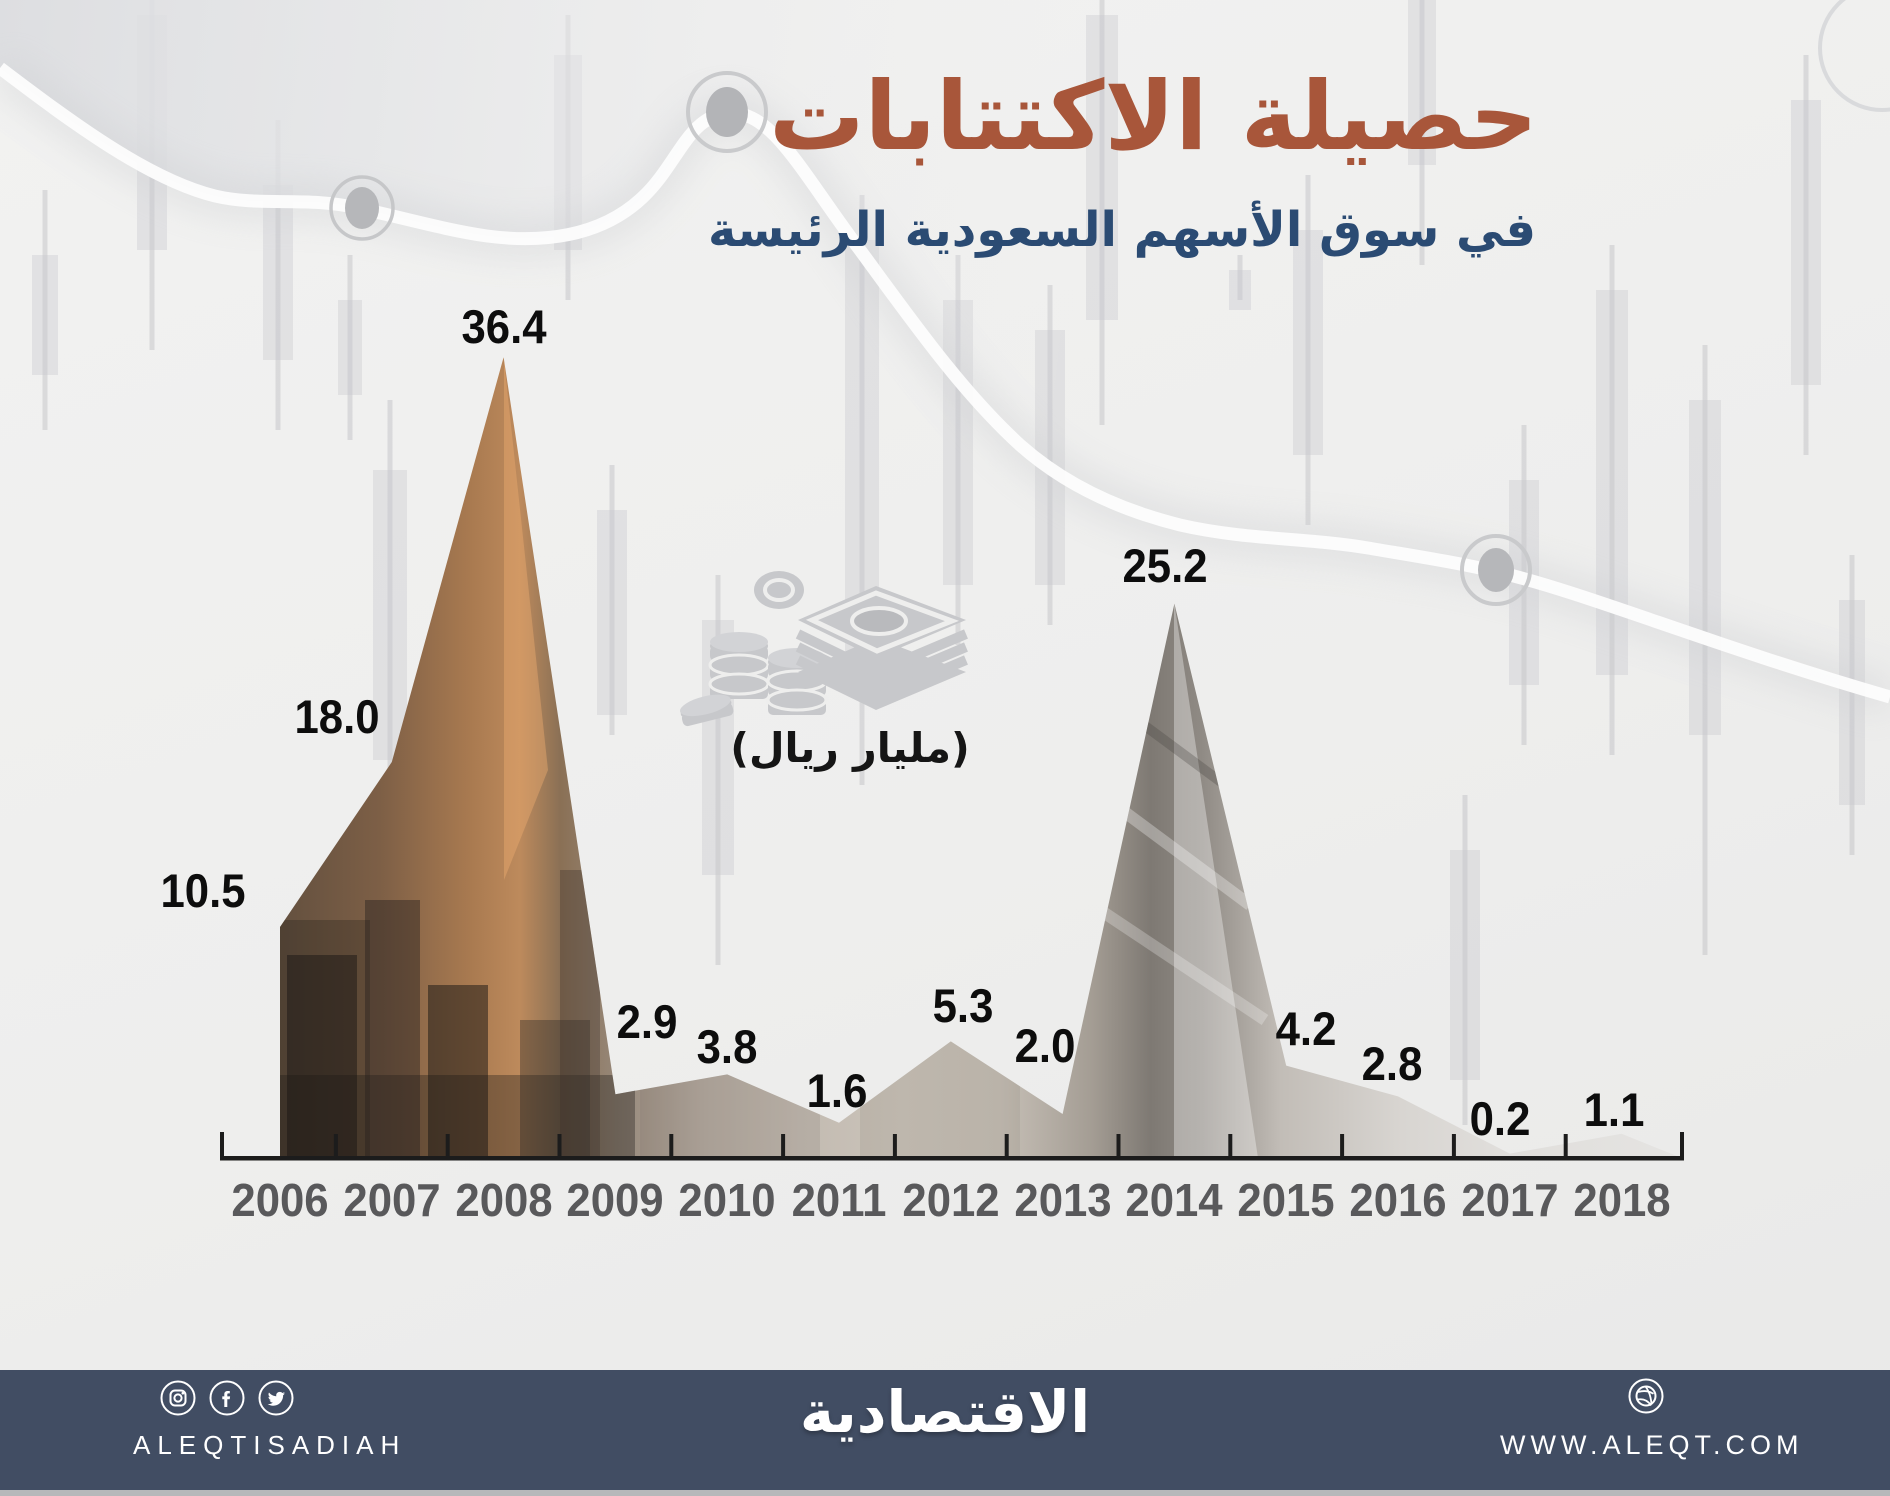 The width and height of the screenshot is (1890, 1496). Describe the element at coordinates (837, 1090) in the screenshot. I see `data-value-label: 1.6` at that location.